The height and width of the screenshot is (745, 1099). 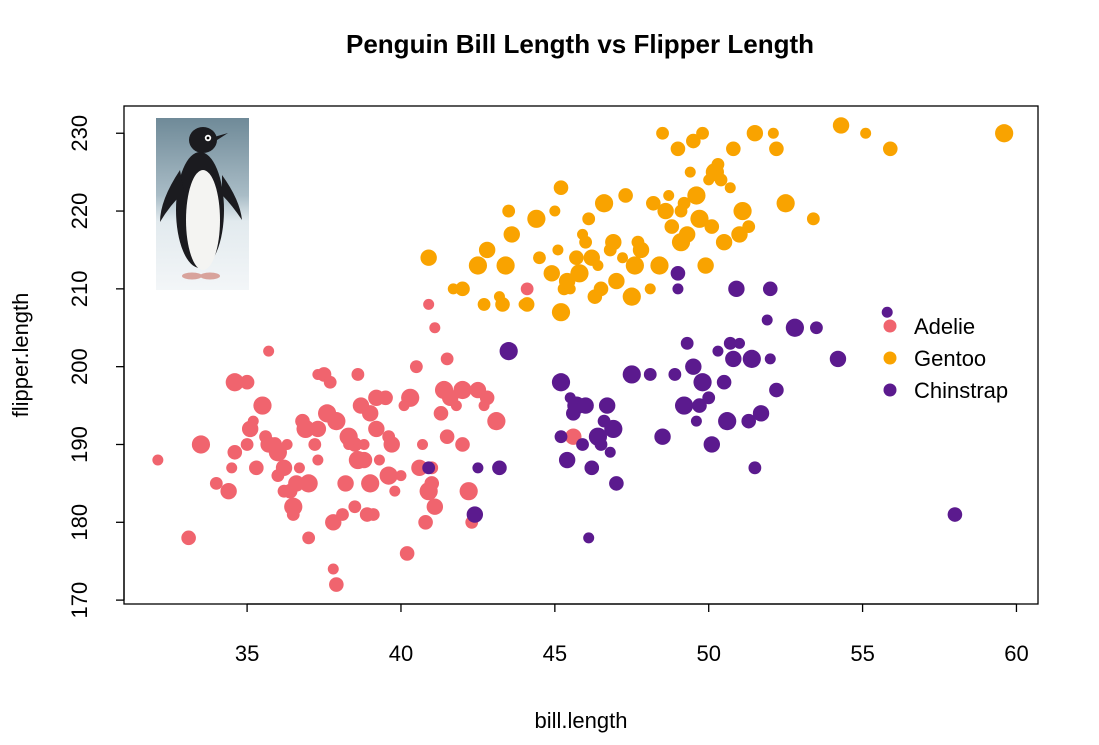 What do you see at coordinates (632, 634) in the screenshot?
I see `x-axis: 35 40 45 50 55 60` at bounding box center [632, 634].